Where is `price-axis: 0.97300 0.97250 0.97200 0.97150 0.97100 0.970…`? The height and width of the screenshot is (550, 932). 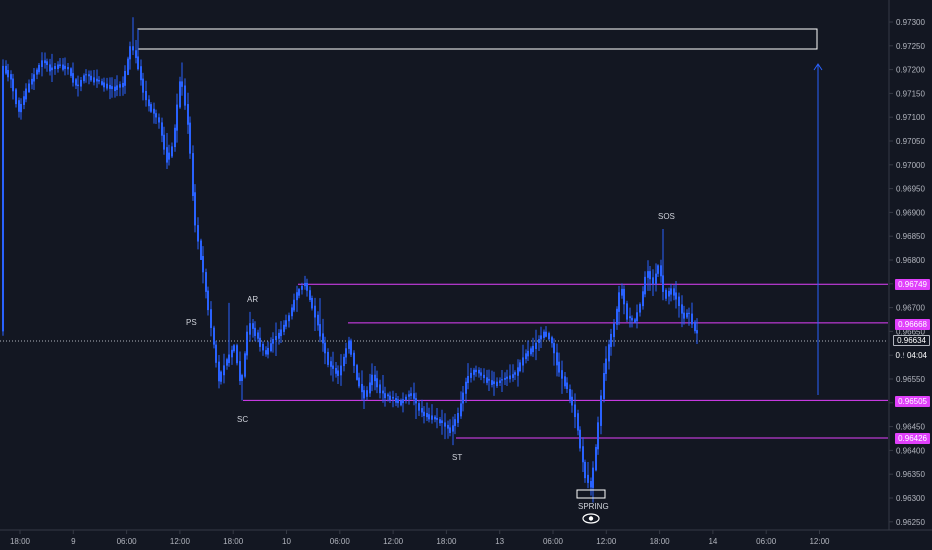 price-axis: 0.97300 0.97250 0.97200 0.97150 0.97100 0.970… is located at coordinates (907, 272).